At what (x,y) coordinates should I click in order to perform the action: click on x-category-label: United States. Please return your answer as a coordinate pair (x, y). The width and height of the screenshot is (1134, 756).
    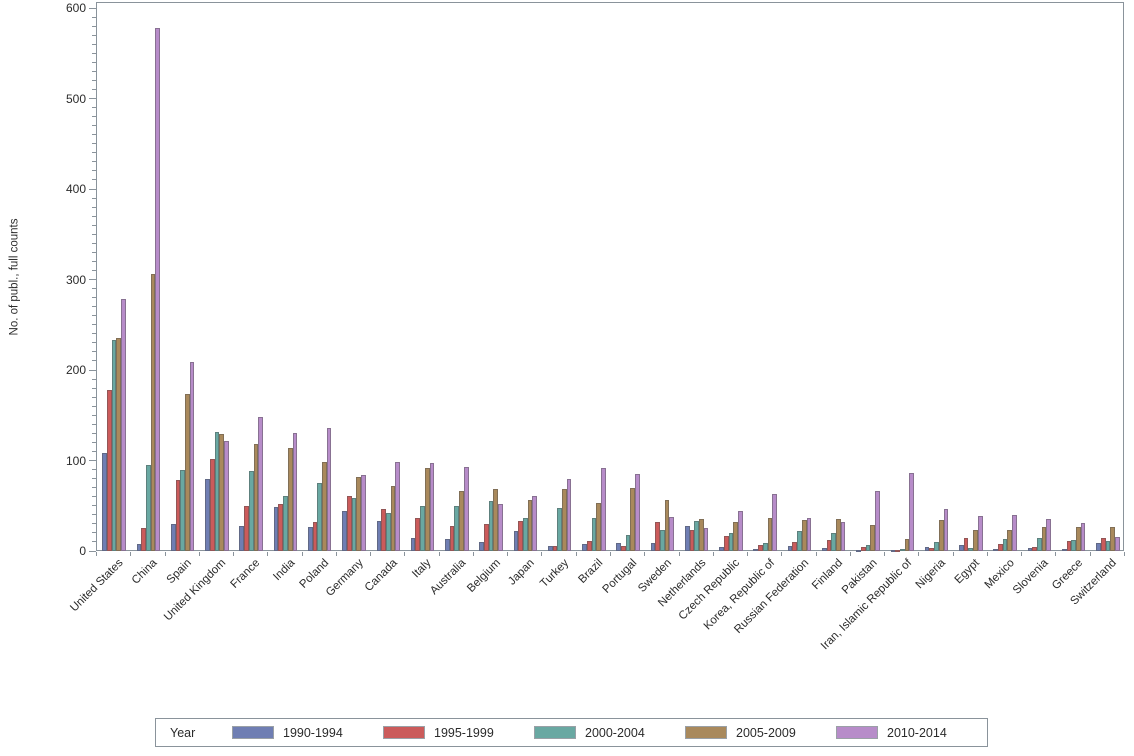
    Looking at the image, I should click on (97, 586).